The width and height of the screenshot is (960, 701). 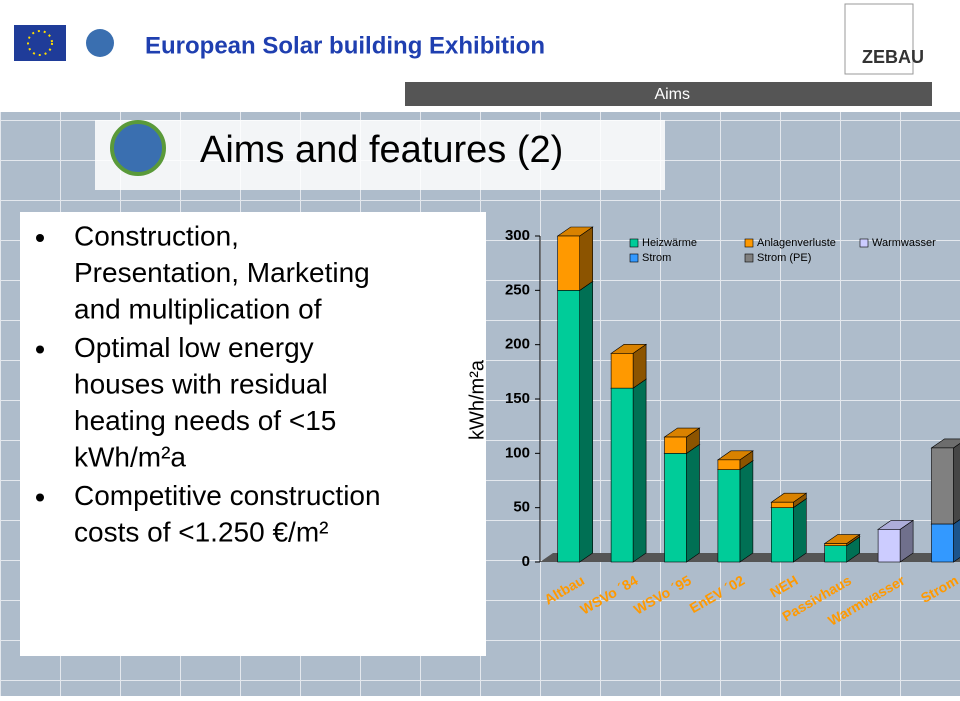 What do you see at coordinates (477, 399) in the screenshot?
I see `y-axis-label: kWh/m²a` at bounding box center [477, 399].